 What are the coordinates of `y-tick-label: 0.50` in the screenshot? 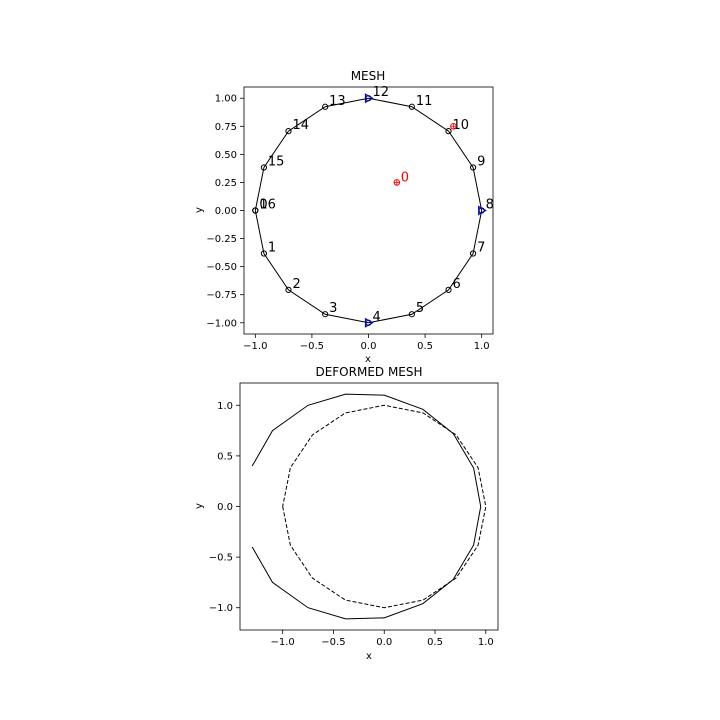 It's located at (226, 155).